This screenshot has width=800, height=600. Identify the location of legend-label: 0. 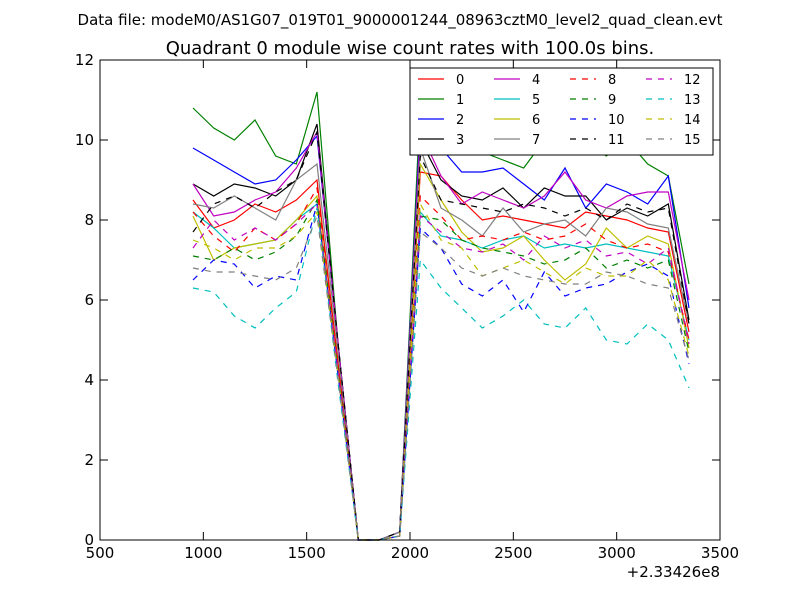
(460, 80).